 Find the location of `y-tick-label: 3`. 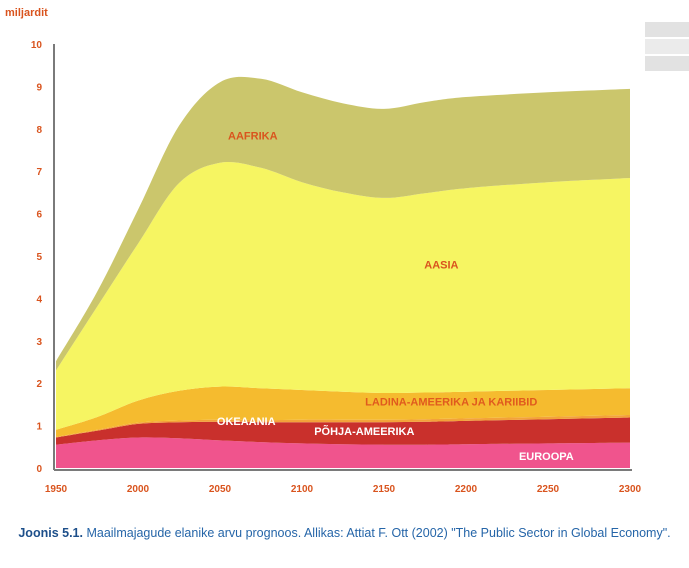

y-tick-label: 3 is located at coordinates (39, 342).